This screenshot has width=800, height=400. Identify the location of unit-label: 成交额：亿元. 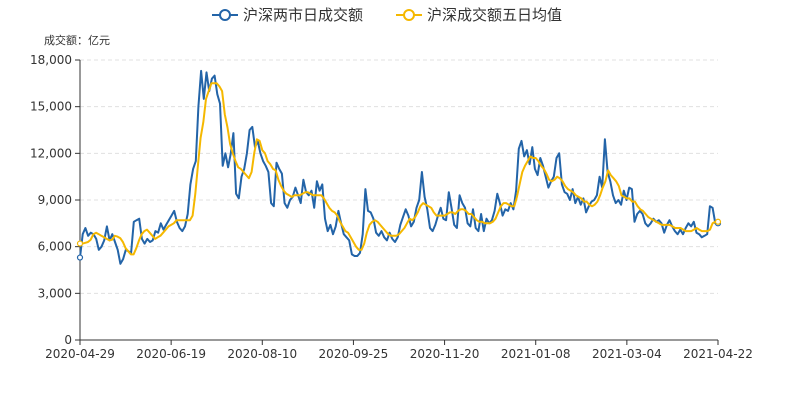
(77, 40).